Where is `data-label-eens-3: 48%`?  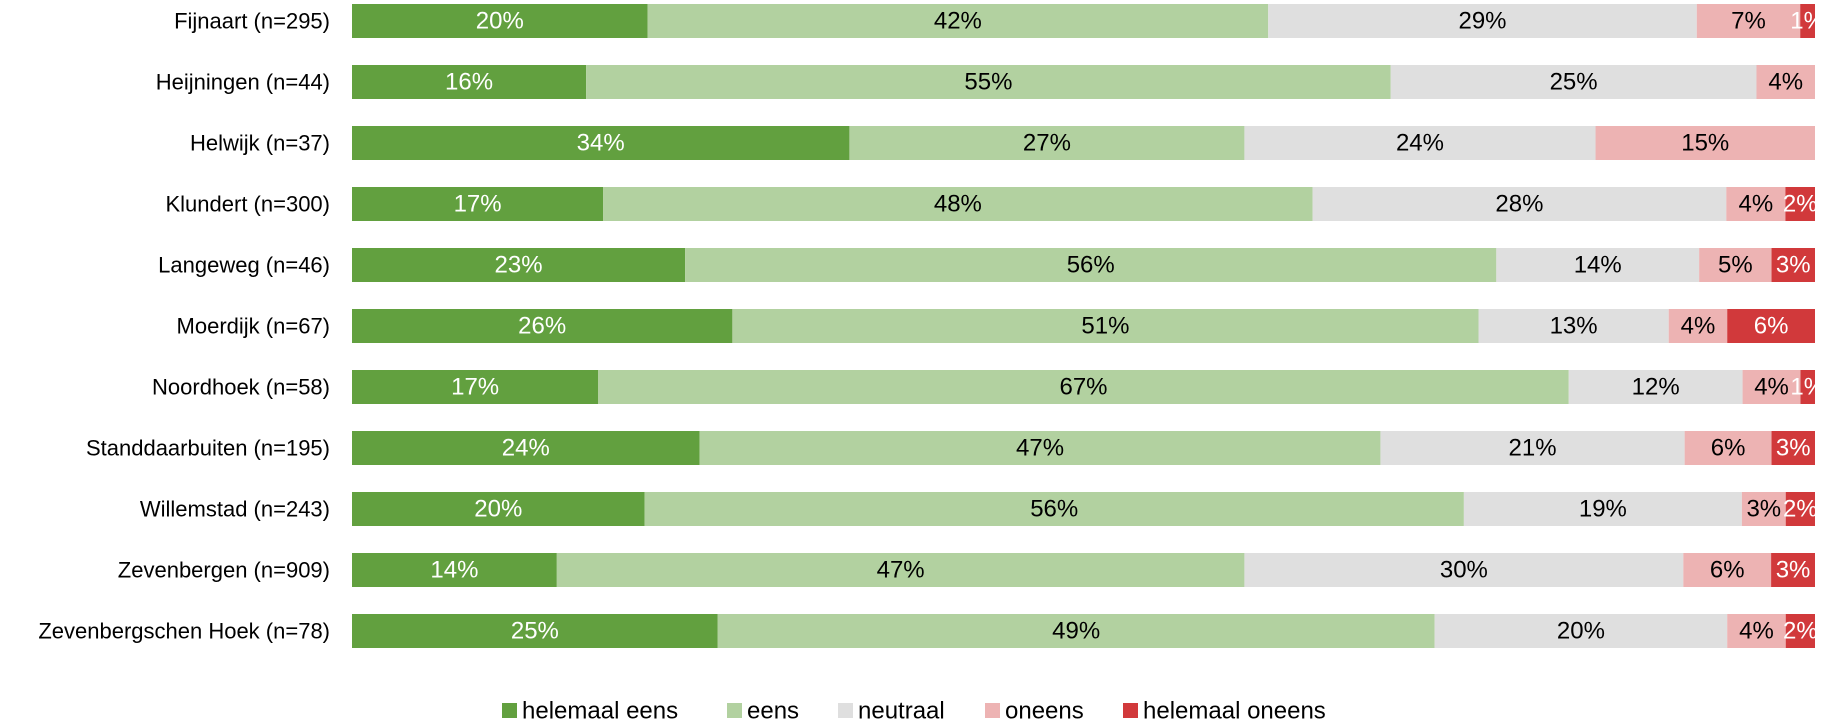 data-label-eens-3: 48% is located at coordinates (958, 204).